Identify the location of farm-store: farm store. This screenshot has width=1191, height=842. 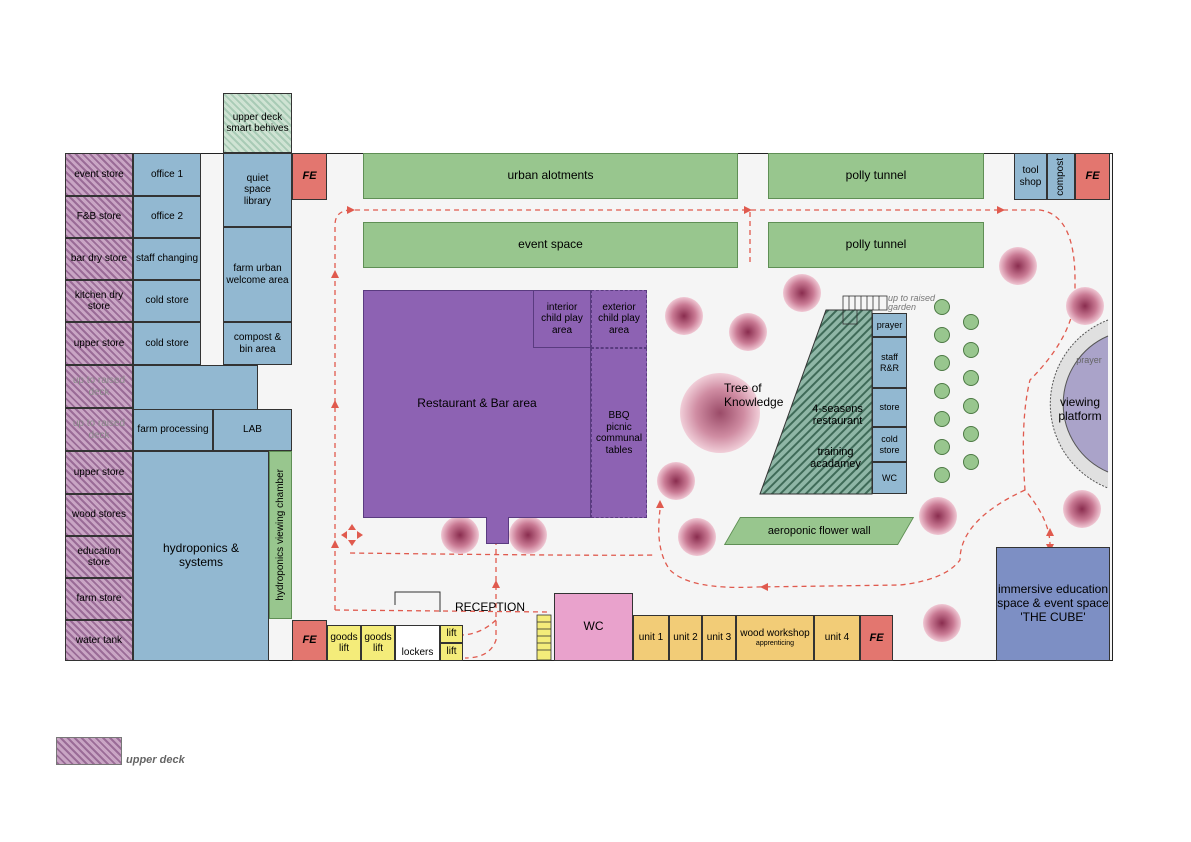
(99, 599).